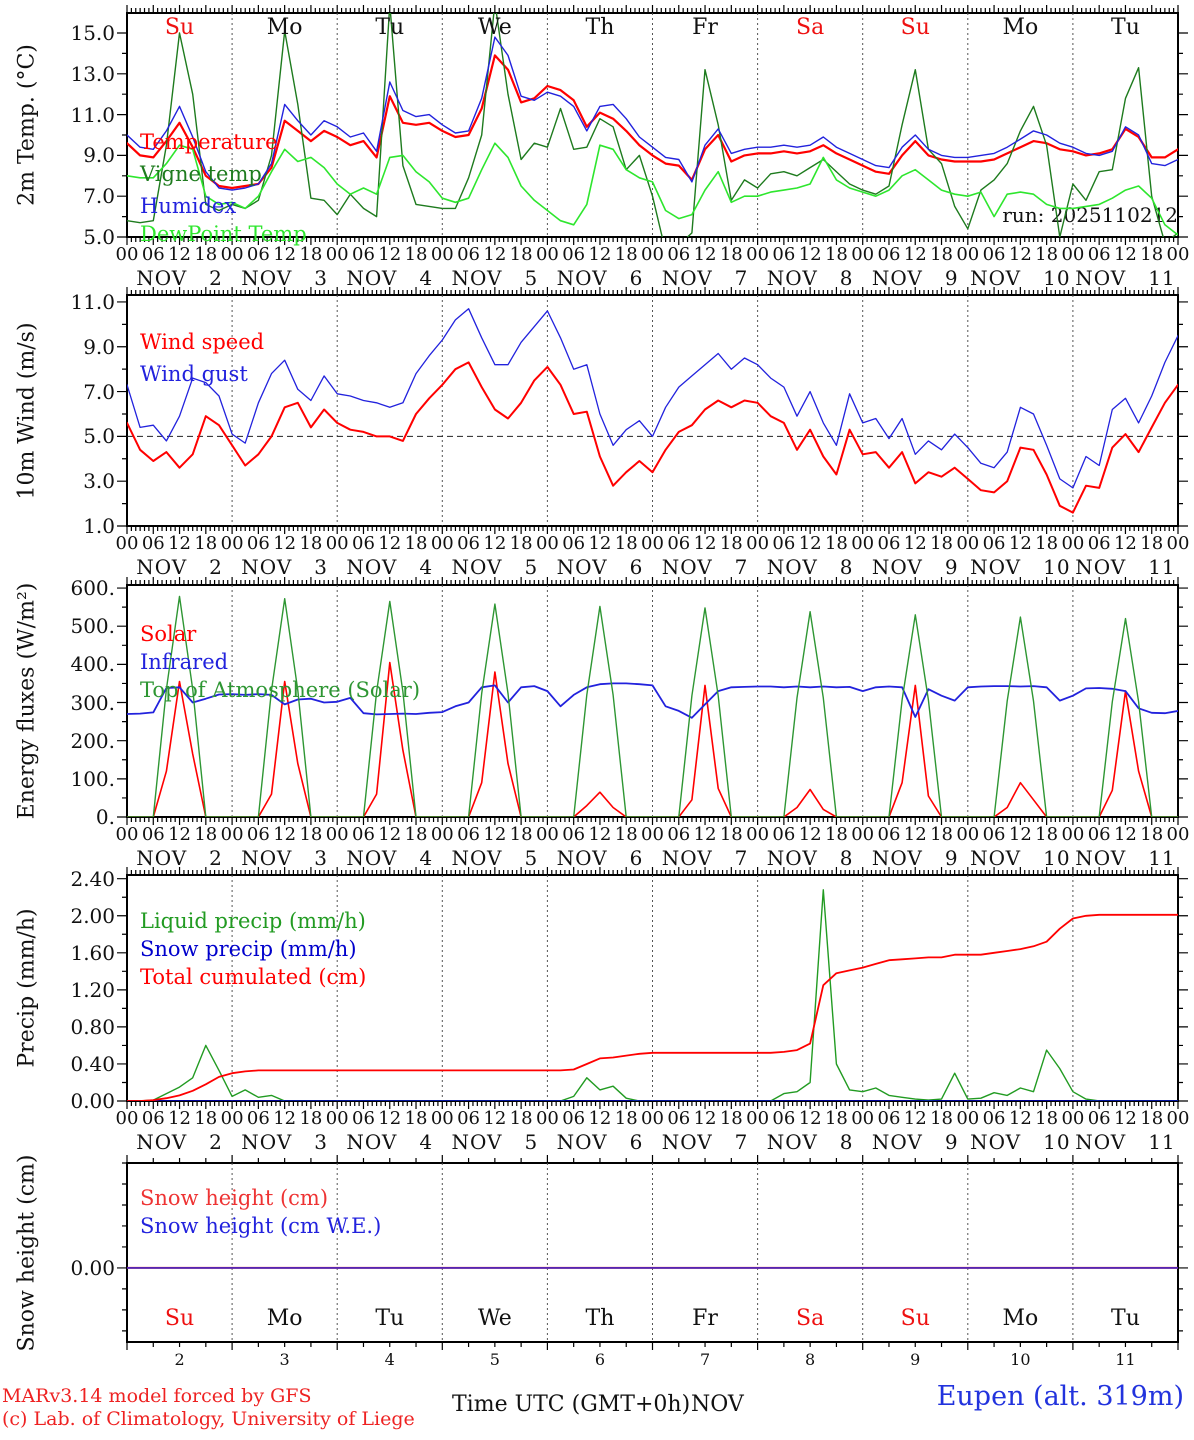 Image resolution: width=1194 pixels, height=1440 pixels. I want to click on ytick-flux-400.: 400., so click(92, 664).